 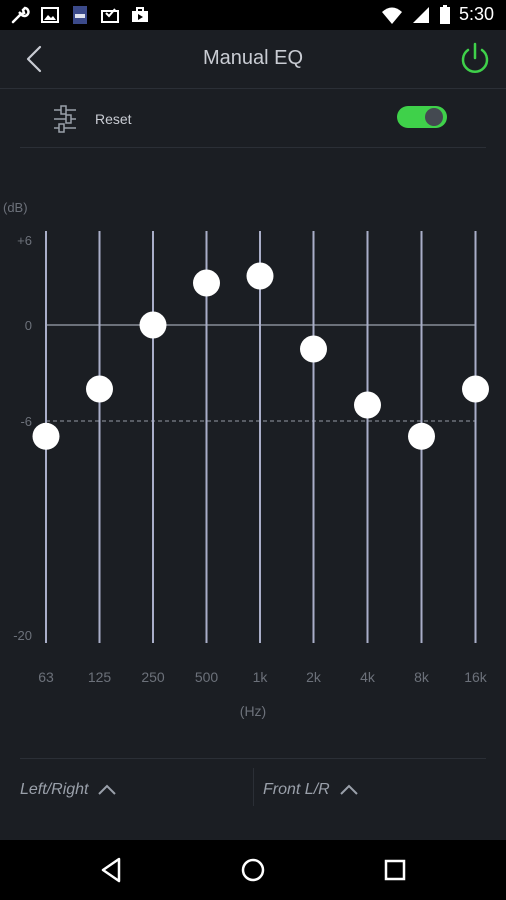 I want to click on chevron-left-icon, so click(x=35, y=59).